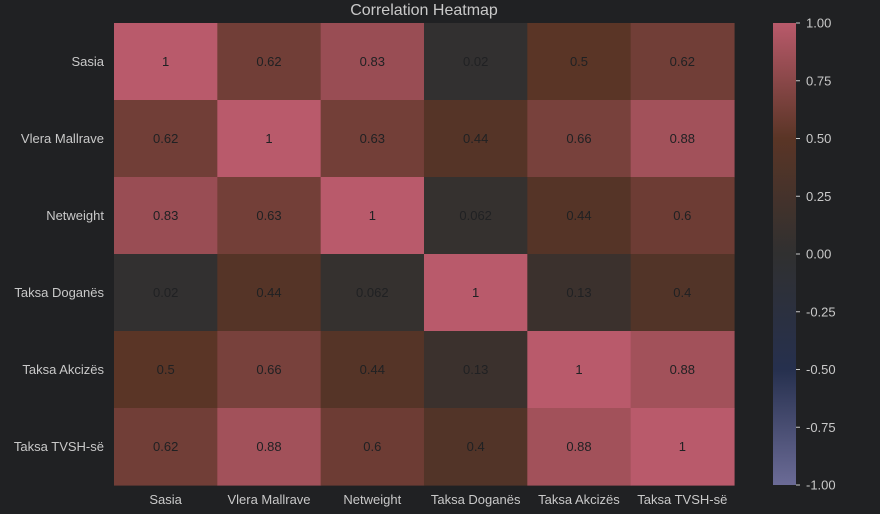 Image resolution: width=880 pixels, height=514 pixels. Describe the element at coordinates (165, 499) in the screenshot. I see `x-tick-label: Sasia` at that location.